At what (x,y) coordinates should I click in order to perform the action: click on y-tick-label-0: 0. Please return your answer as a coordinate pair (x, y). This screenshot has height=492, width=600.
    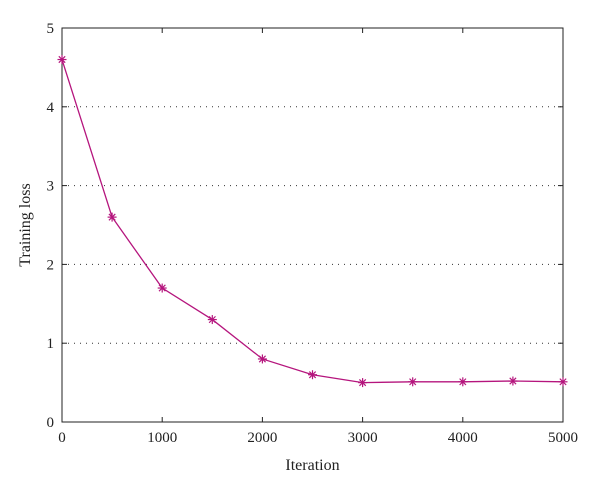
    Looking at the image, I should click on (51, 423).